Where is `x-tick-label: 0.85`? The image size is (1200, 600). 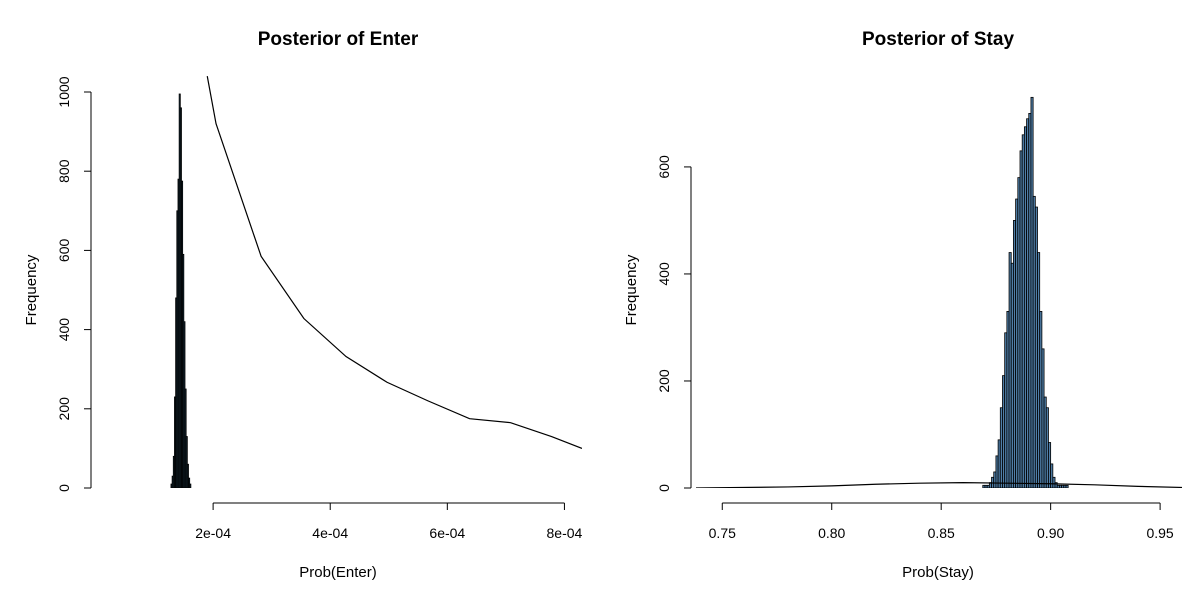
x-tick-label: 0.85 is located at coordinates (941, 533).